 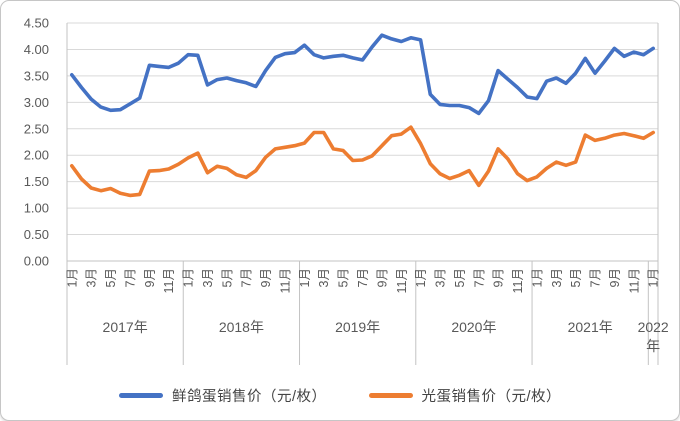 What do you see at coordinates (340, 395) in the screenshot?
I see `legend: 鲜鸽蛋销售价（元/枚） 光蛋销售价（元/枚）` at bounding box center [340, 395].